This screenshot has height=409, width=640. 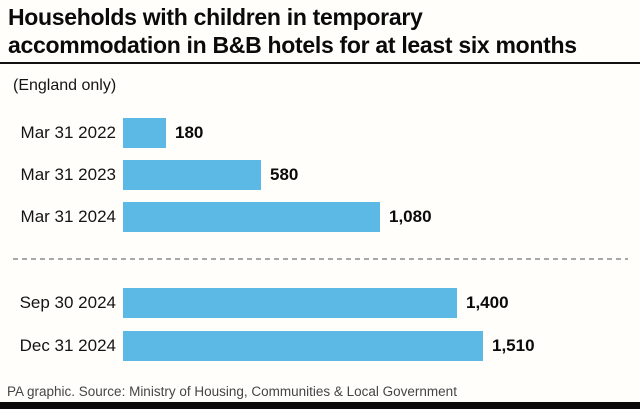 What do you see at coordinates (320, 63) in the screenshot?
I see `title-divider-rule` at bounding box center [320, 63].